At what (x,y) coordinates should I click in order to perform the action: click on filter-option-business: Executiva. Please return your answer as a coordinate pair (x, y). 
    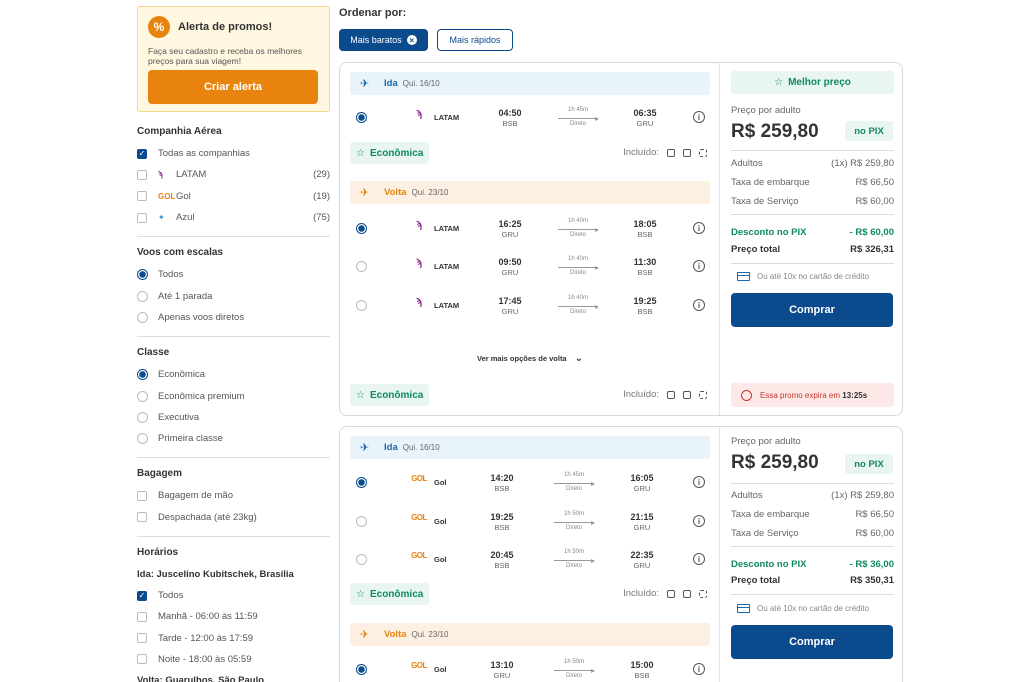
    Looking at the image, I should click on (233, 417).